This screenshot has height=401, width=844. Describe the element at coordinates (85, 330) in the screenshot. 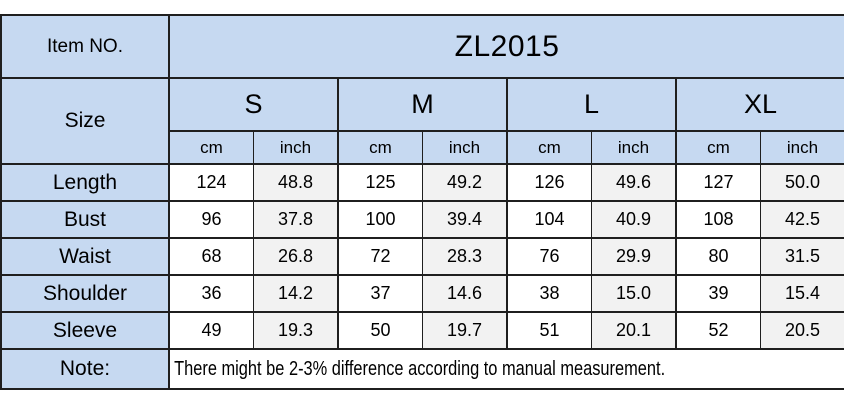

I see `row-label-sleeve: Sleeve` at that location.